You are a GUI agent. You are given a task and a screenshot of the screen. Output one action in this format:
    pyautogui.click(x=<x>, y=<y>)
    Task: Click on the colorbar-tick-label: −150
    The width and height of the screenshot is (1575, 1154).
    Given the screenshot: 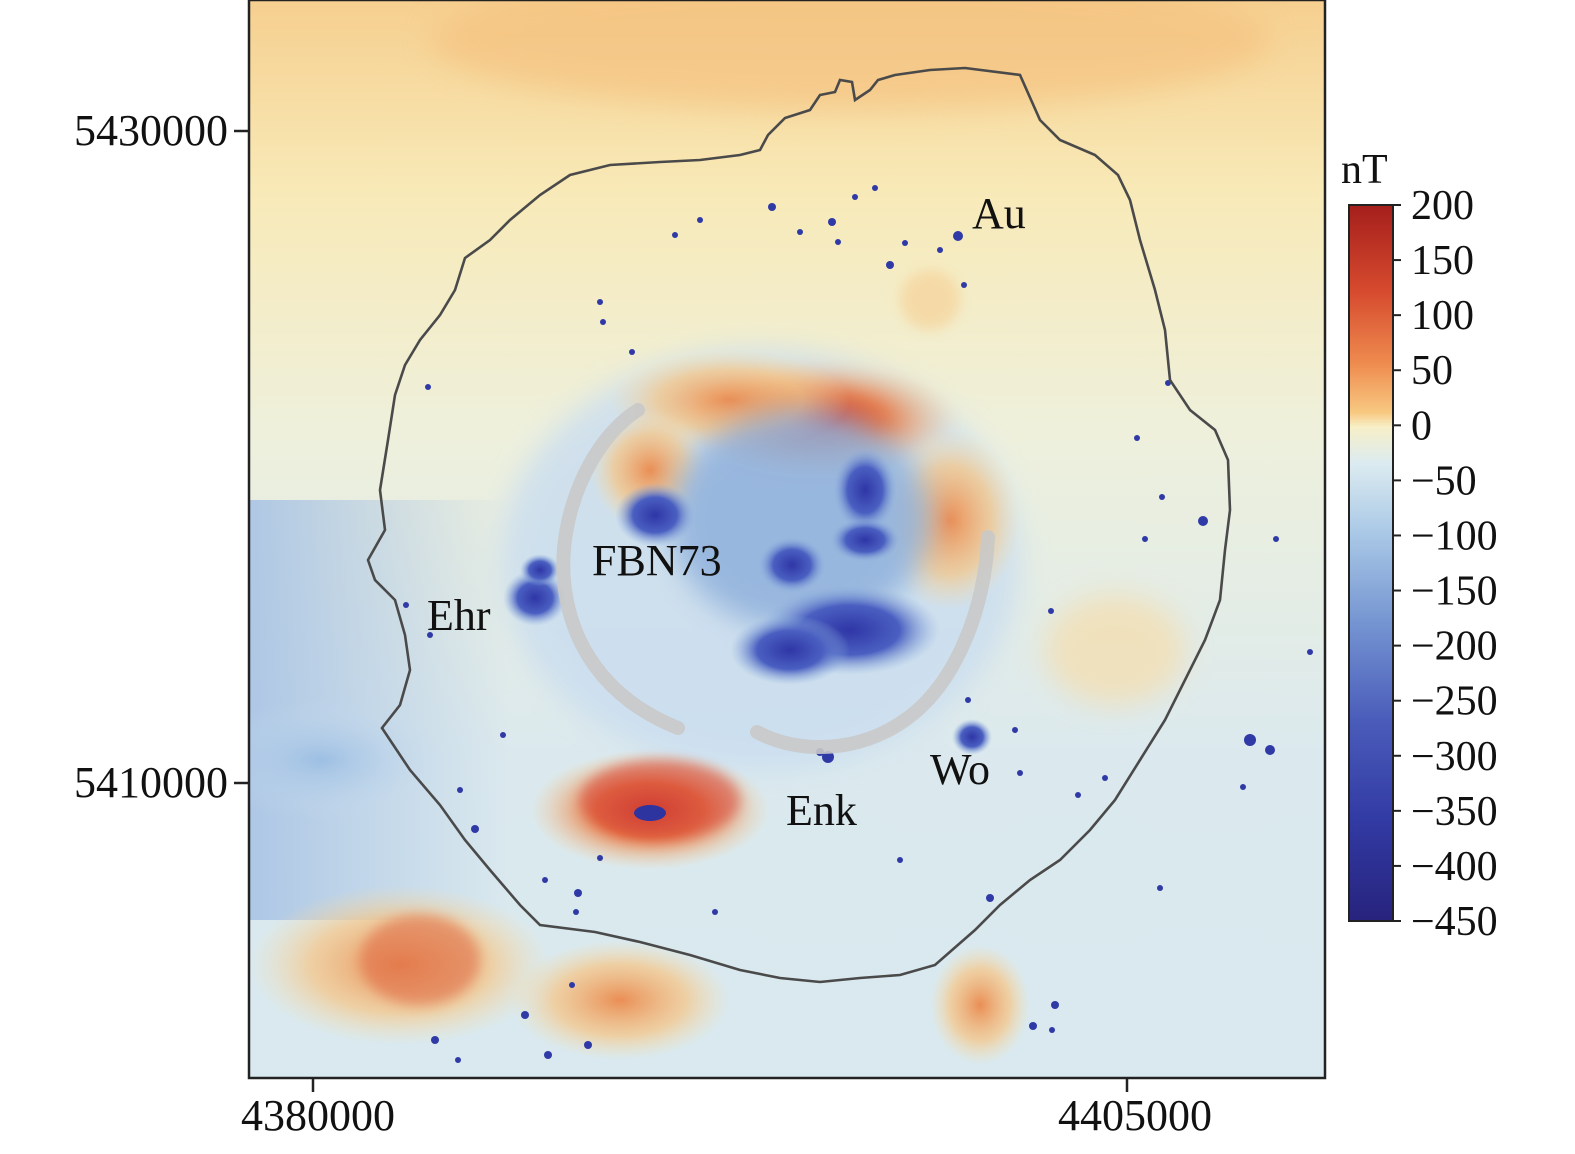 What is the action you would take?
    pyautogui.click(x=1454, y=592)
    